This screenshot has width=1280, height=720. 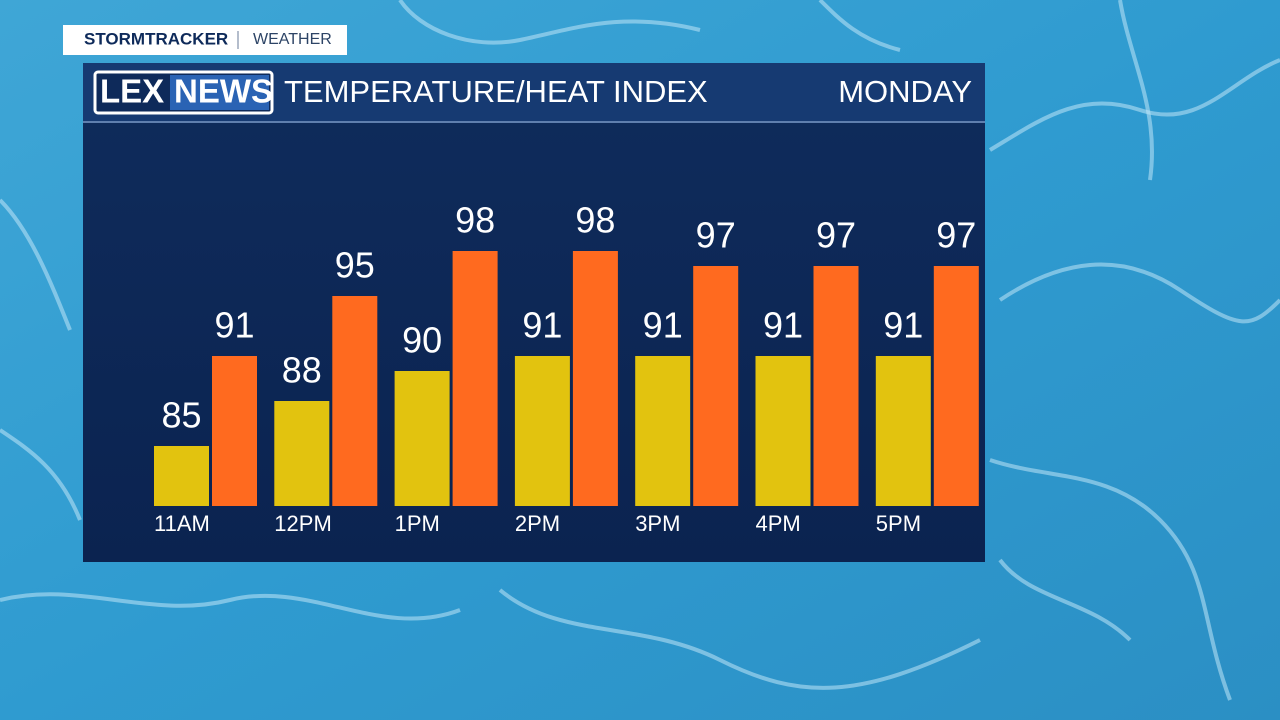 I want to click on chart-title: TEMPERATURE/HEAT INDEX, so click(x=496, y=91).